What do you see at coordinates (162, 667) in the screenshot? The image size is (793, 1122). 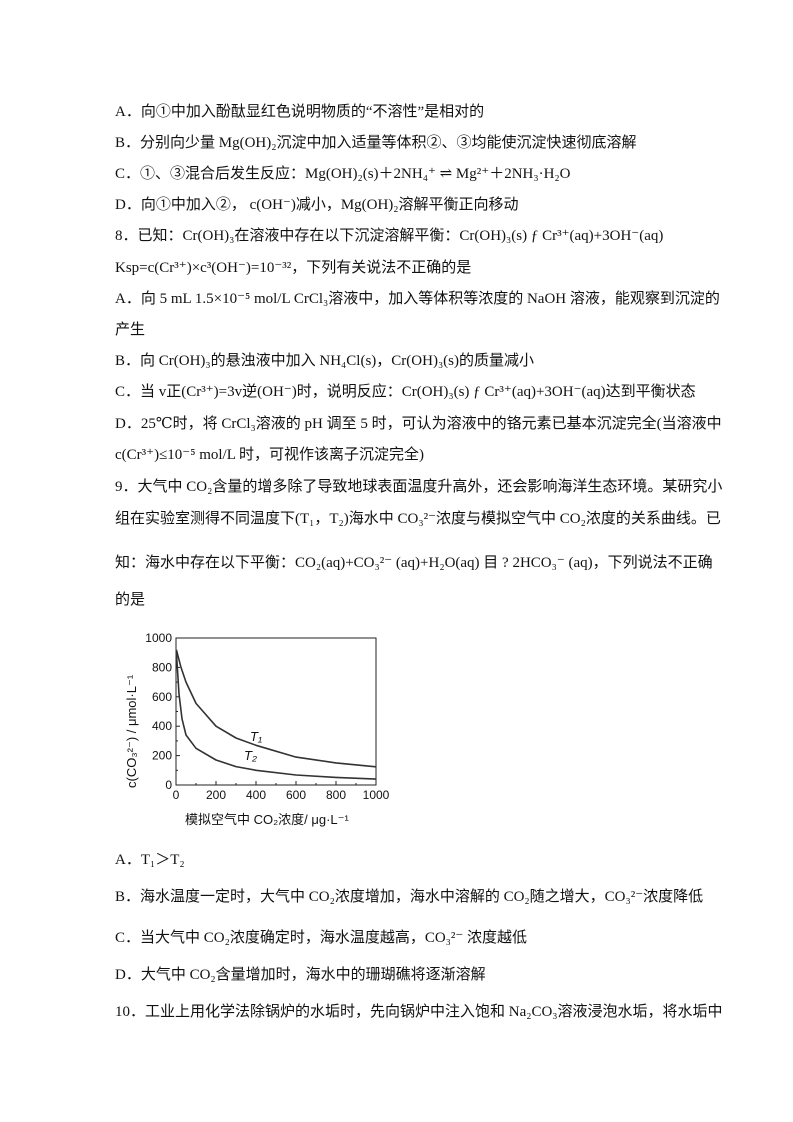 I see `y-tick-label: 800` at bounding box center [162, 667].